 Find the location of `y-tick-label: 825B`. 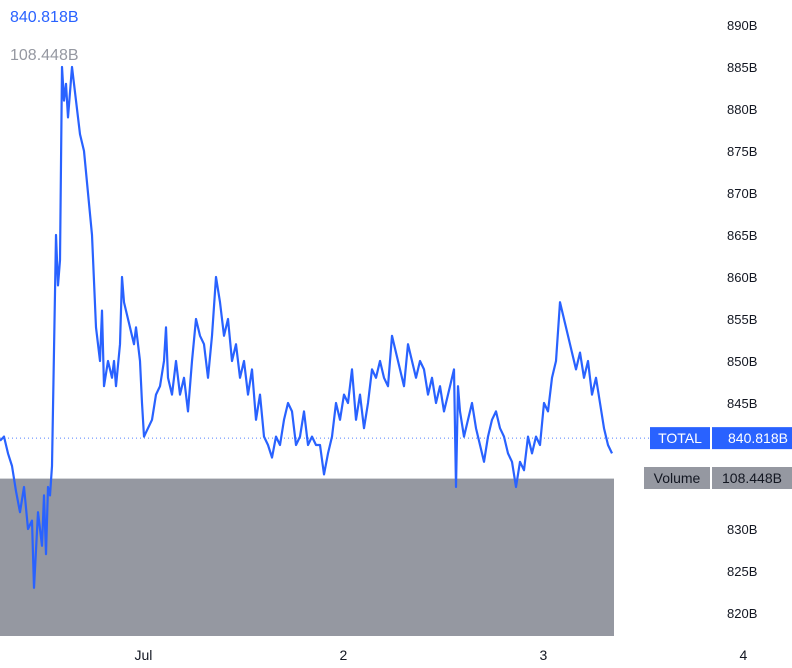

y-tick-label: 825B is located at coordinates (742, 571).